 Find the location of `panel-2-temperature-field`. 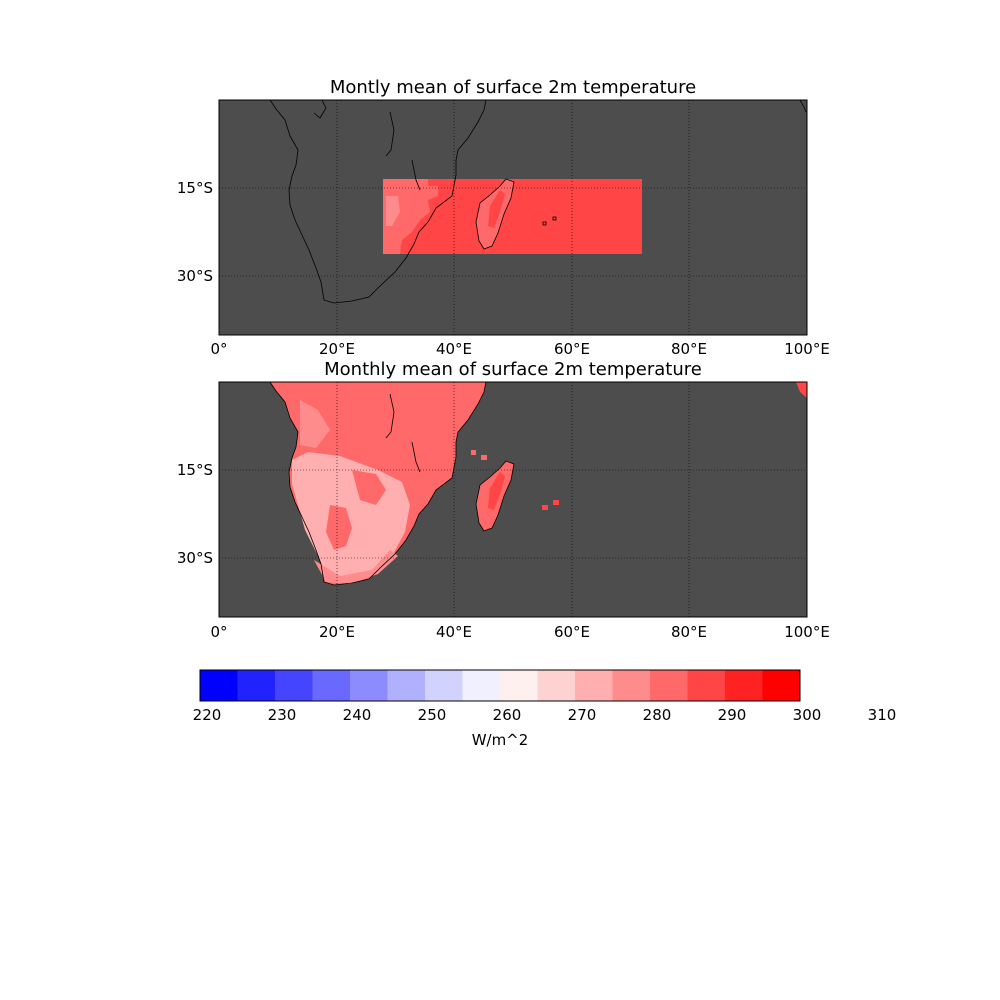

panel-2-temperature-field is located at coordinates (538, 483).